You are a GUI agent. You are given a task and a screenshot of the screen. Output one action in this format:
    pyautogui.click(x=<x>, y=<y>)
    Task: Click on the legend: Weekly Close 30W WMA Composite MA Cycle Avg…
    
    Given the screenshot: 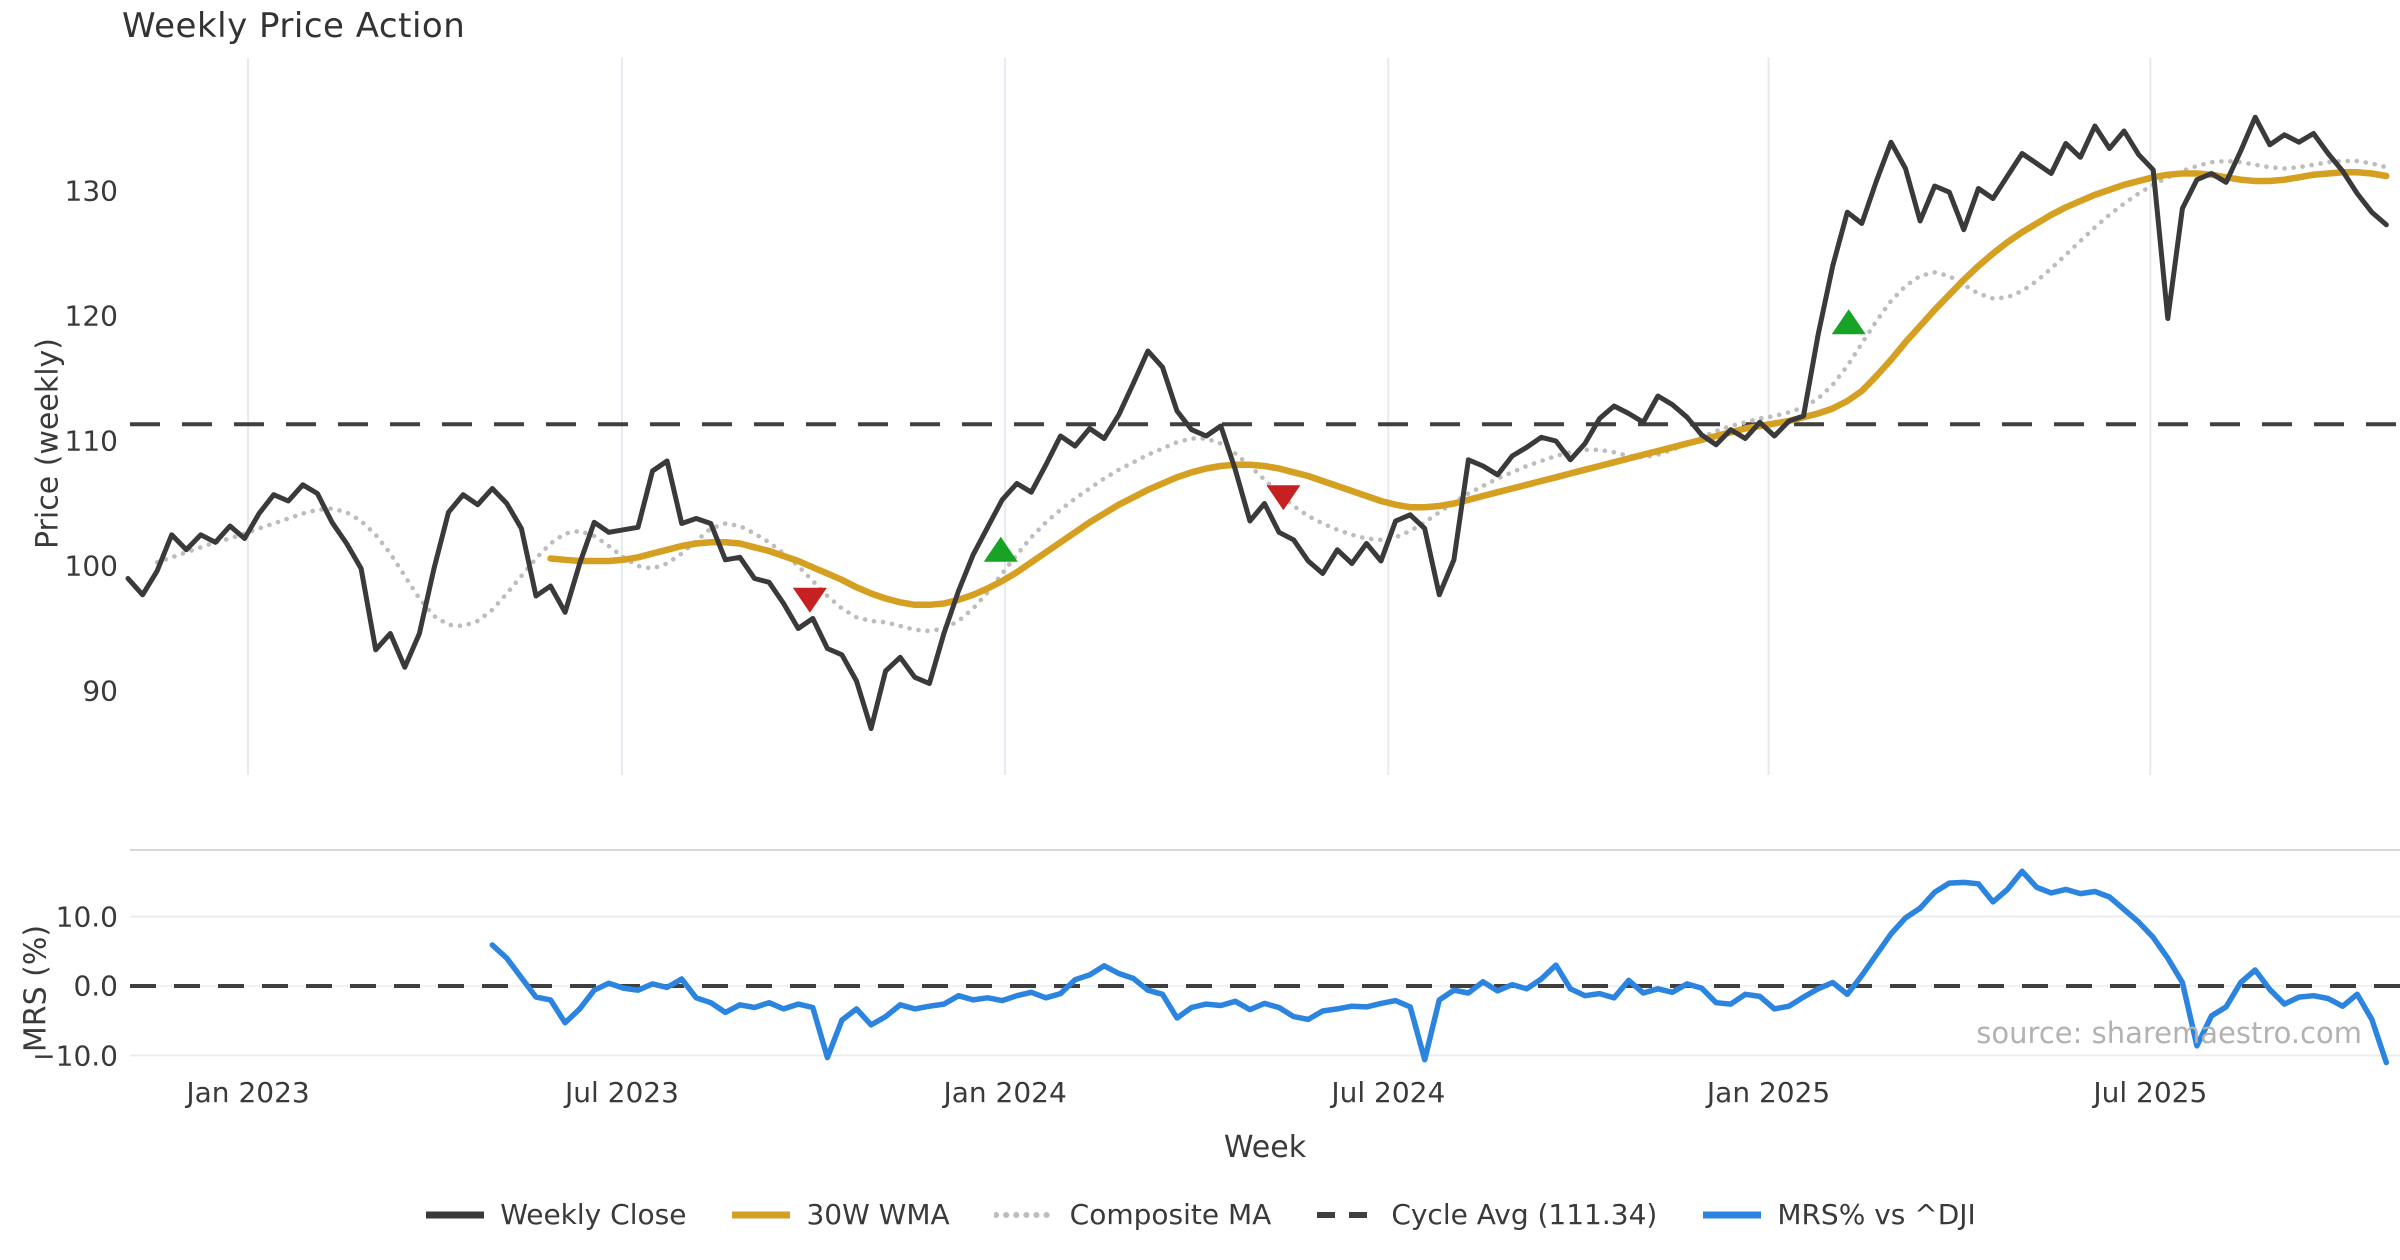 What is the action you would take?
    pyautogui.click(x=1200, y=1214)
    